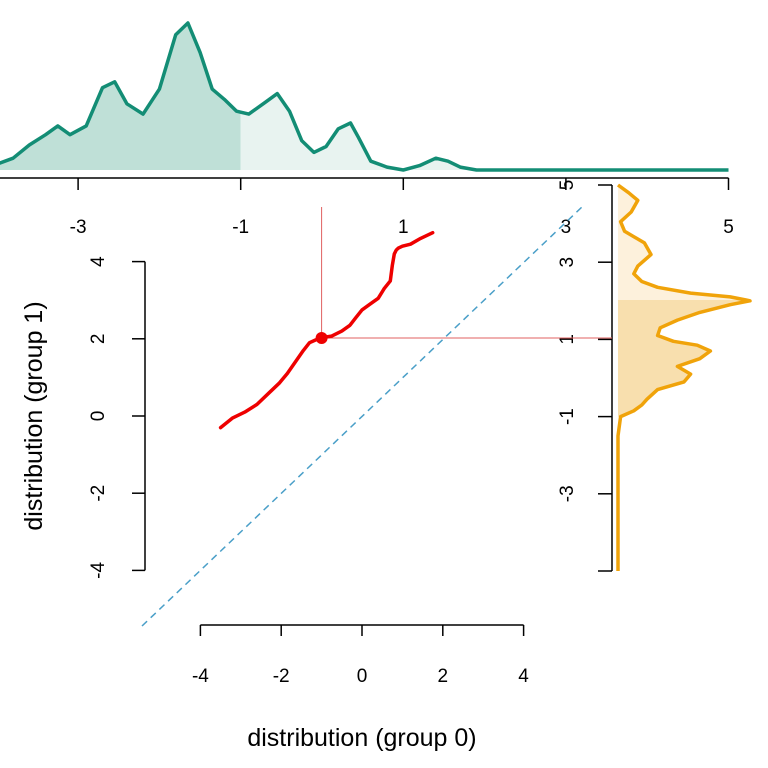 This screenshot has width=768, height=768. I want to click on right-axis-tick-label: 1, so click(567, 339).